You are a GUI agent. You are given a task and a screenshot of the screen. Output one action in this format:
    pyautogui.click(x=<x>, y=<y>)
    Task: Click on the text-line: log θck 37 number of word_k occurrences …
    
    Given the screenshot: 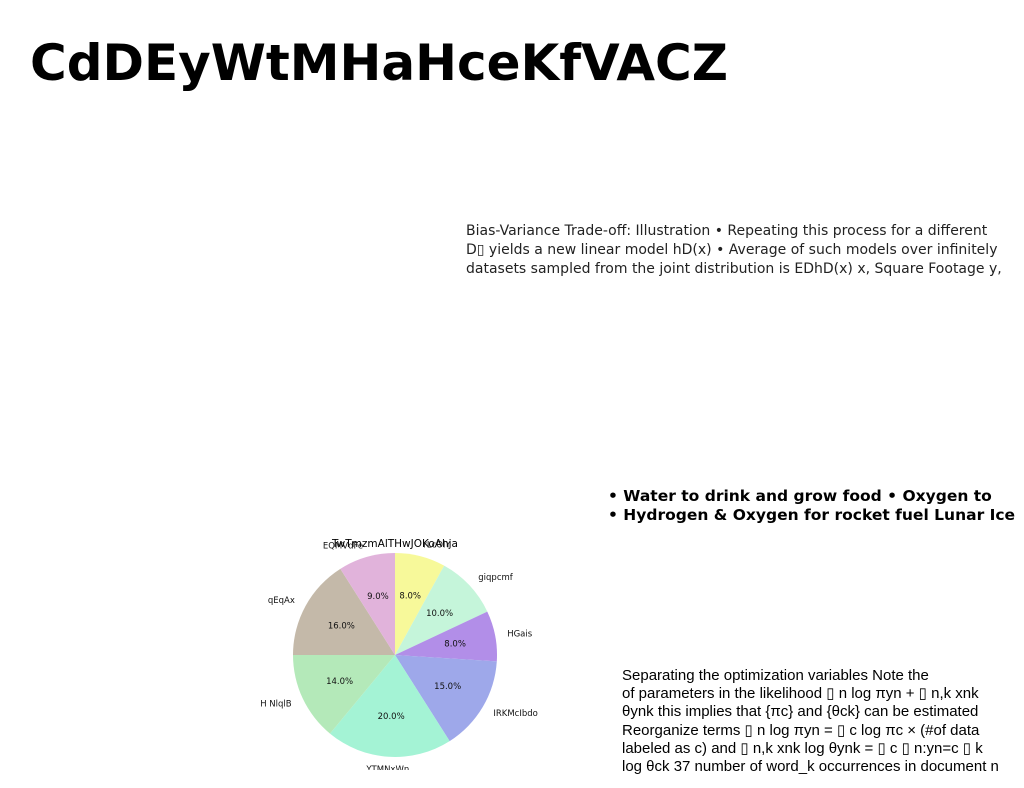 What is the action you would take?
    pyautogui.click(x=810, y=767)
    